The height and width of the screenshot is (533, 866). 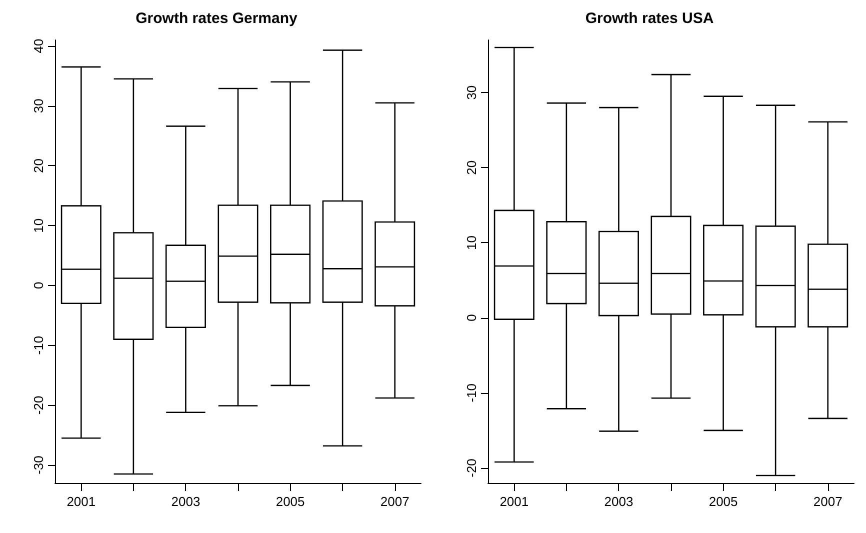 What do you see at coordinates (649, 18) in the screenshot?
I see `chart-title: Growth rates USA` at bounding box center [649, 18].